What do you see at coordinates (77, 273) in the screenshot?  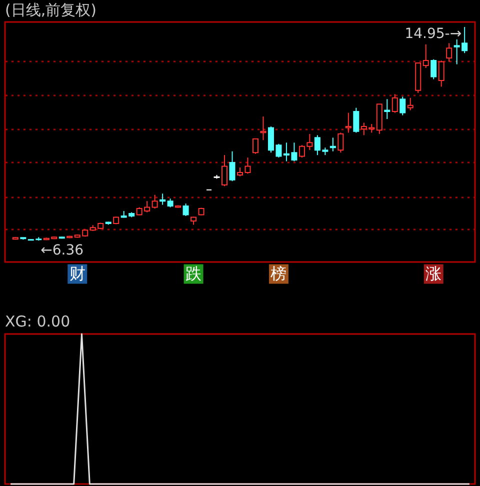 I see `text: 财` at bounding box center [77, 273].